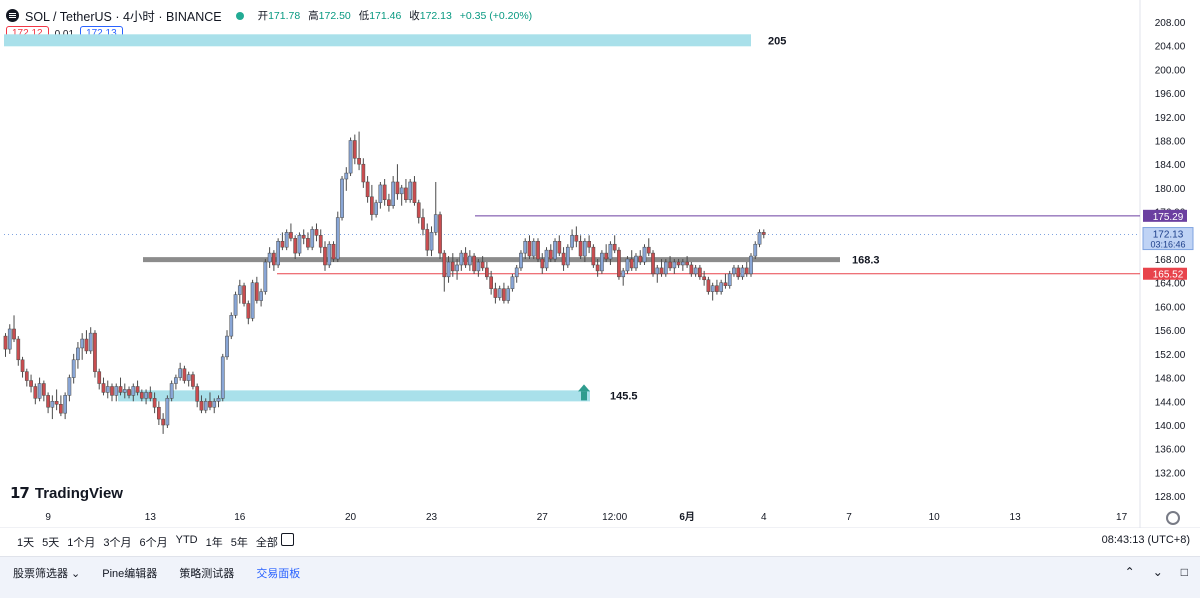  What do you see at coordinates (214, 543) in the screenshot?
I see `range-button: 1年` at bounding box center [214, 543].